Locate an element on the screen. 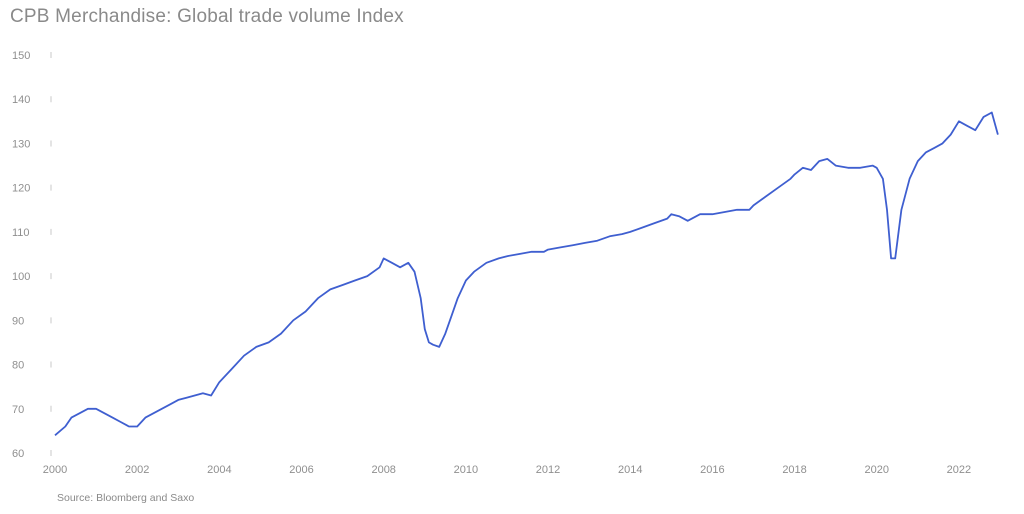  x-tick-label: 2016 is located at coordinates (712, 470).